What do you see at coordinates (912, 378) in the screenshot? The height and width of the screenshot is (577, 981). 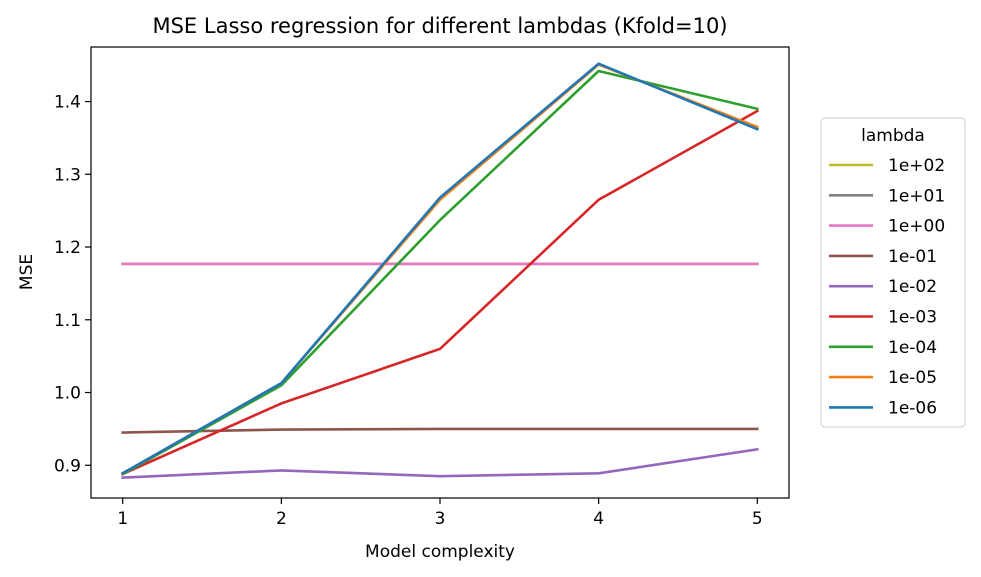 I see `legend-label: 1e-05` at bounding box center [912, 378].